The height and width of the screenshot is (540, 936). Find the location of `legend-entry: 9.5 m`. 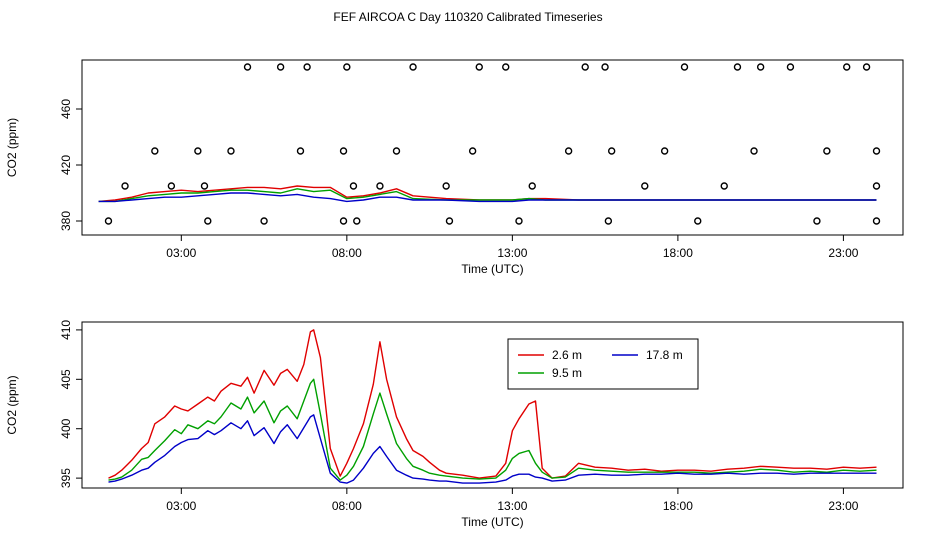

legend-entry: 9.5 m is located at coordinates (567, 373).